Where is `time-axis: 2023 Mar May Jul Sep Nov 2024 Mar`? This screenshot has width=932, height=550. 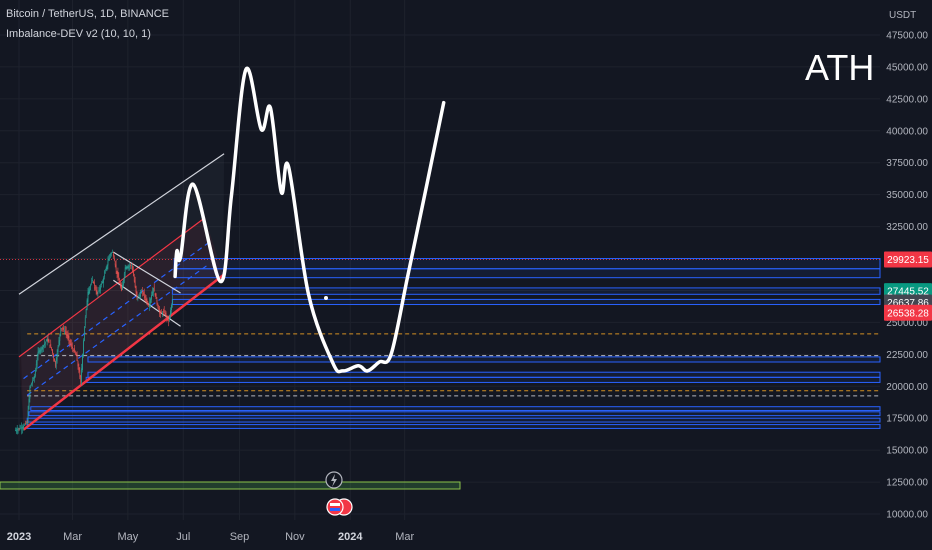 time-axis: 2023 Mar May Jul Sep Nov 2024 Mar is located at coordinates (211, 537).